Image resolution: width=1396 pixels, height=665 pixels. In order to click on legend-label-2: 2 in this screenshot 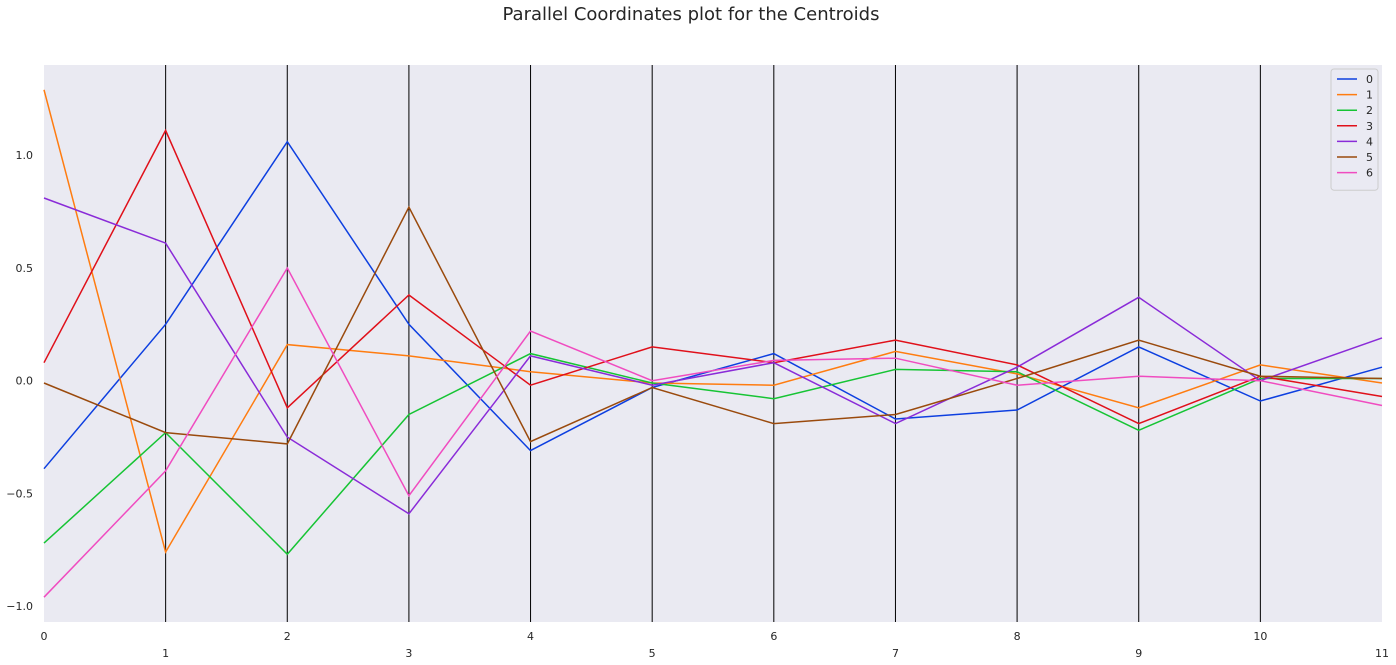, I will do `click(1369, 110)`.